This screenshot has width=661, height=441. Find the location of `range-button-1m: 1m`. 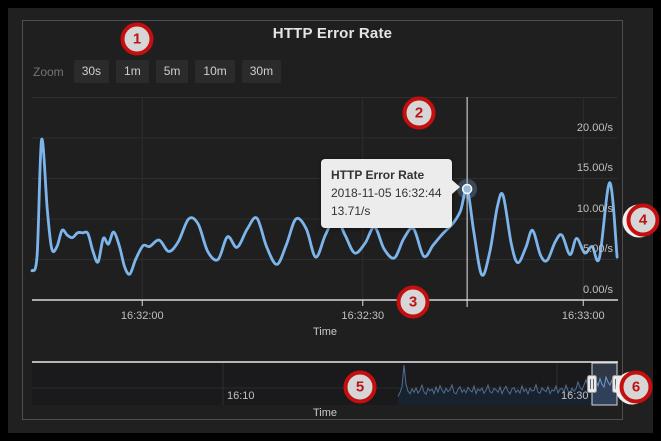

range-button-1m: 1m is located at coordinates (132, 71).